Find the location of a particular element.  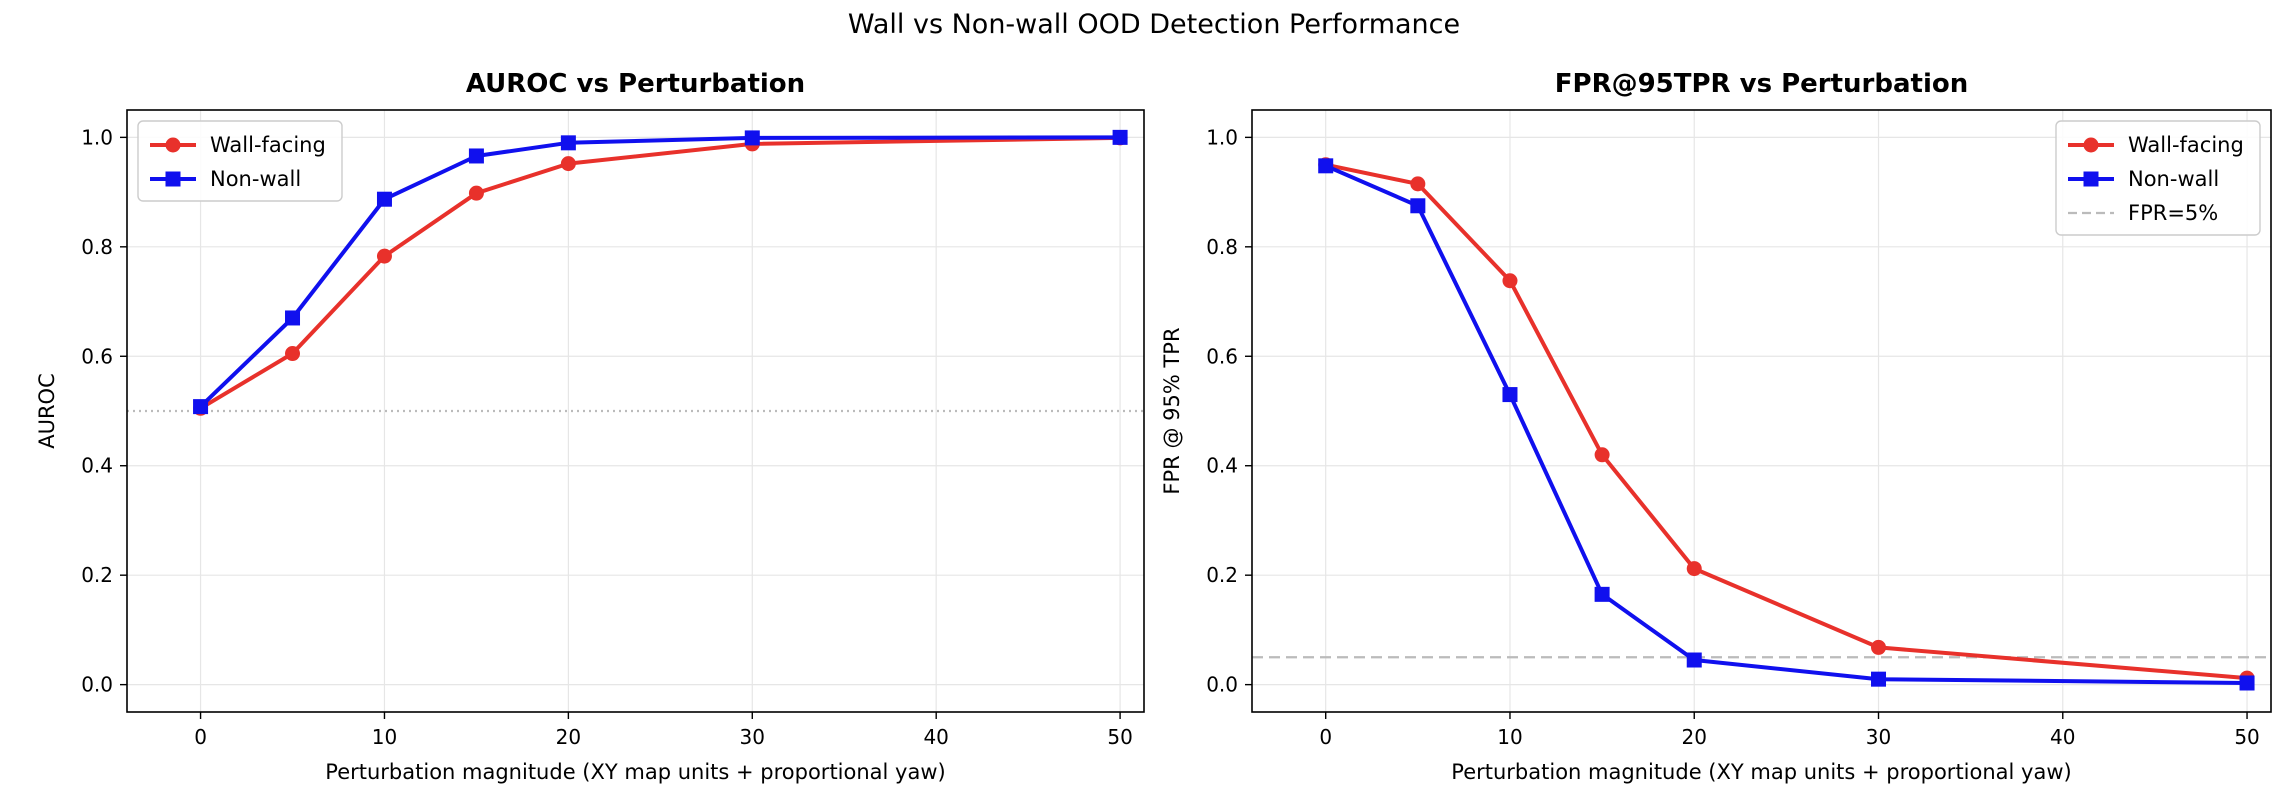

chart0-legend-label-1: Non-wall is located at coordinates (255, 179).